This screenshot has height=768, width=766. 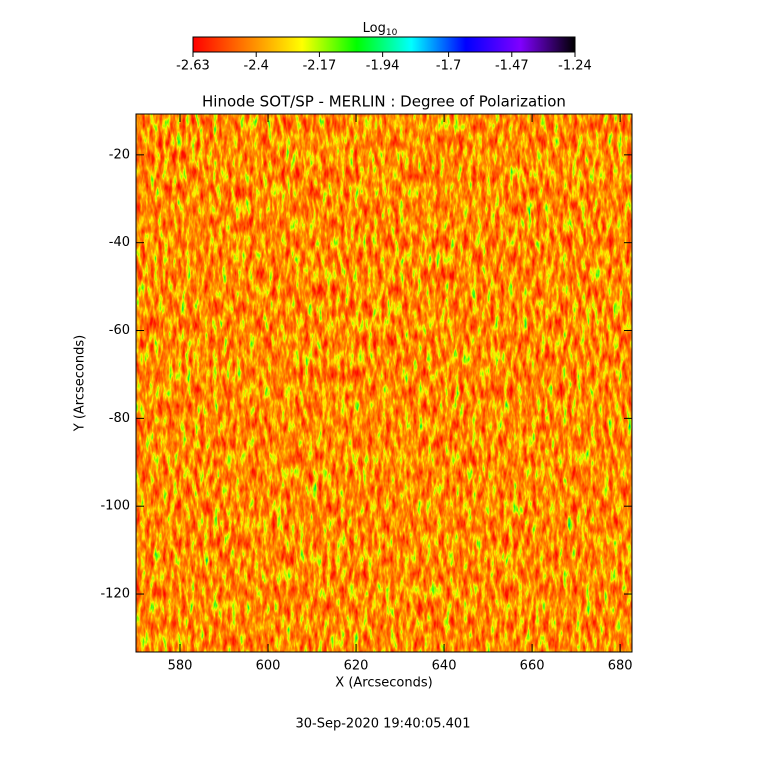 I want to click on x-tick-label: 660, so click(x=532, y=666).